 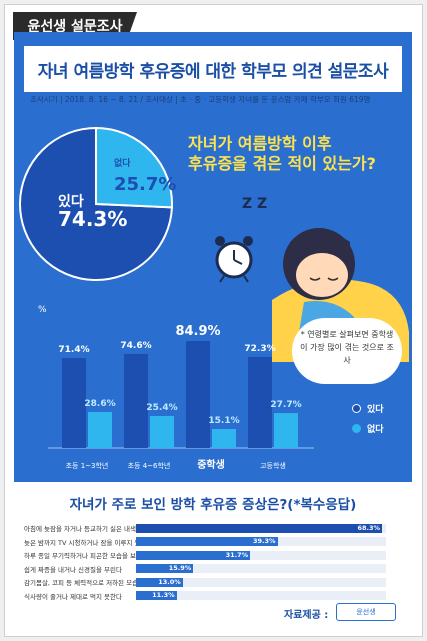 I want to click on symptom-value: 11.3%, so click(x=163, y=595).